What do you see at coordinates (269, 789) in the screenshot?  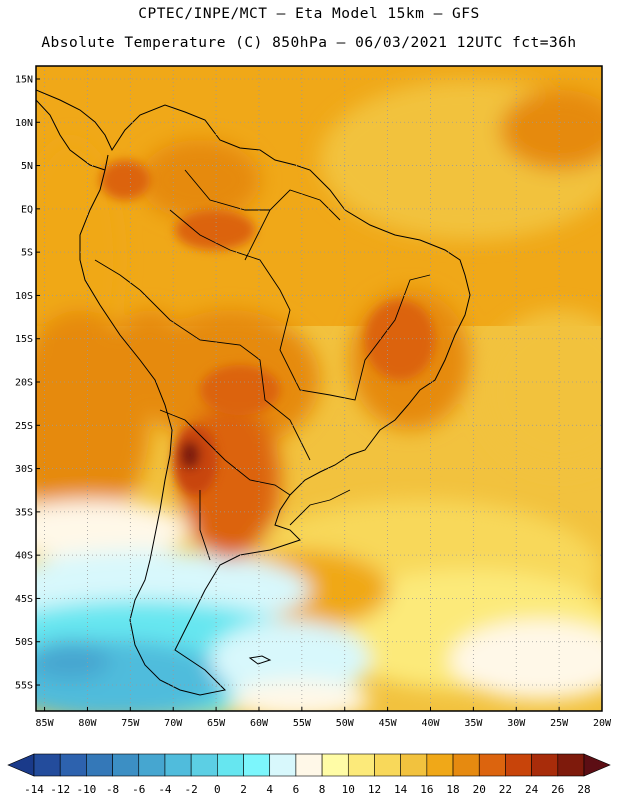 I see `colorbar-label: 4` at bounding box center [269, 789].